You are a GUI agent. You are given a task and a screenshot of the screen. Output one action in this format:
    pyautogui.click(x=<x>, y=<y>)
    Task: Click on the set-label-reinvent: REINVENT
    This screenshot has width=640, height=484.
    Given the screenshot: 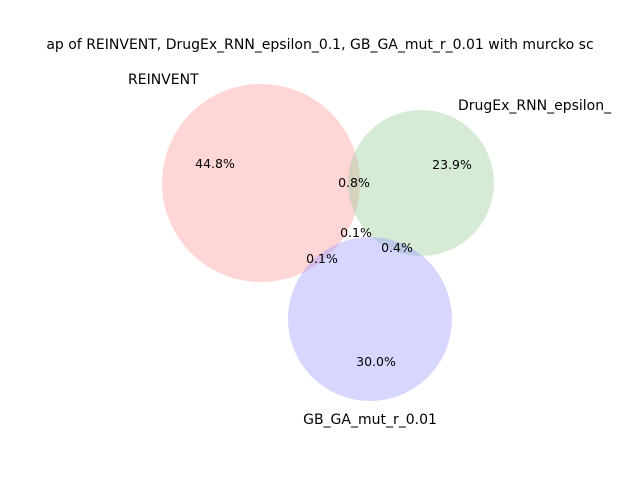 What is the action you would take?
    pyautogui.click(x=163, y=80)
    